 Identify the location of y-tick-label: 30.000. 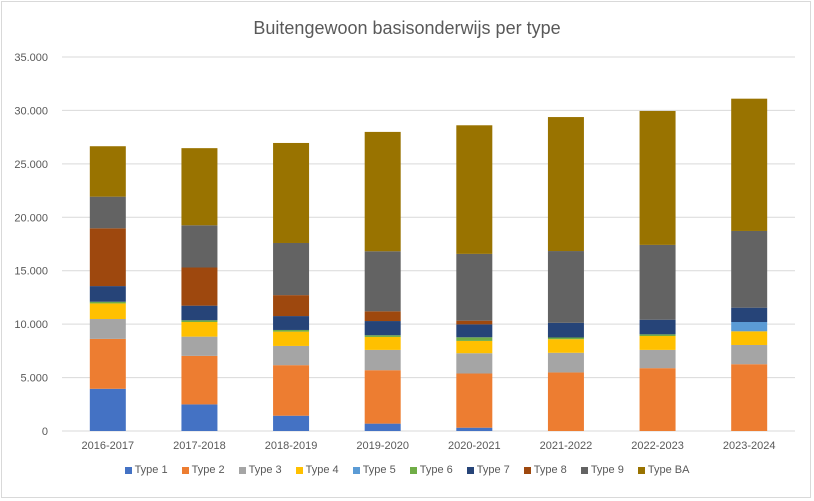
(31, 111).